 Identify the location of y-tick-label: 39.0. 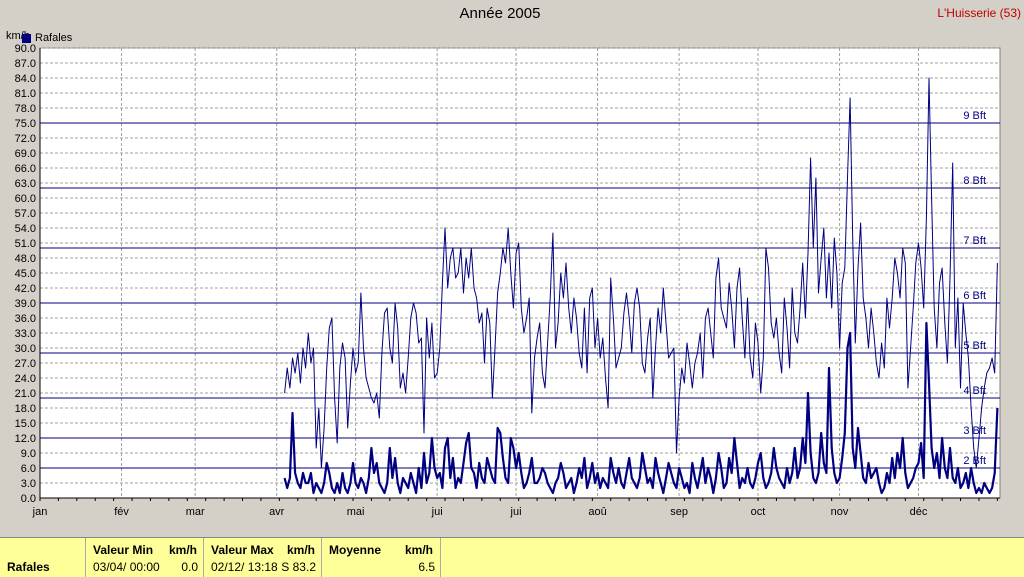
(25, 304).